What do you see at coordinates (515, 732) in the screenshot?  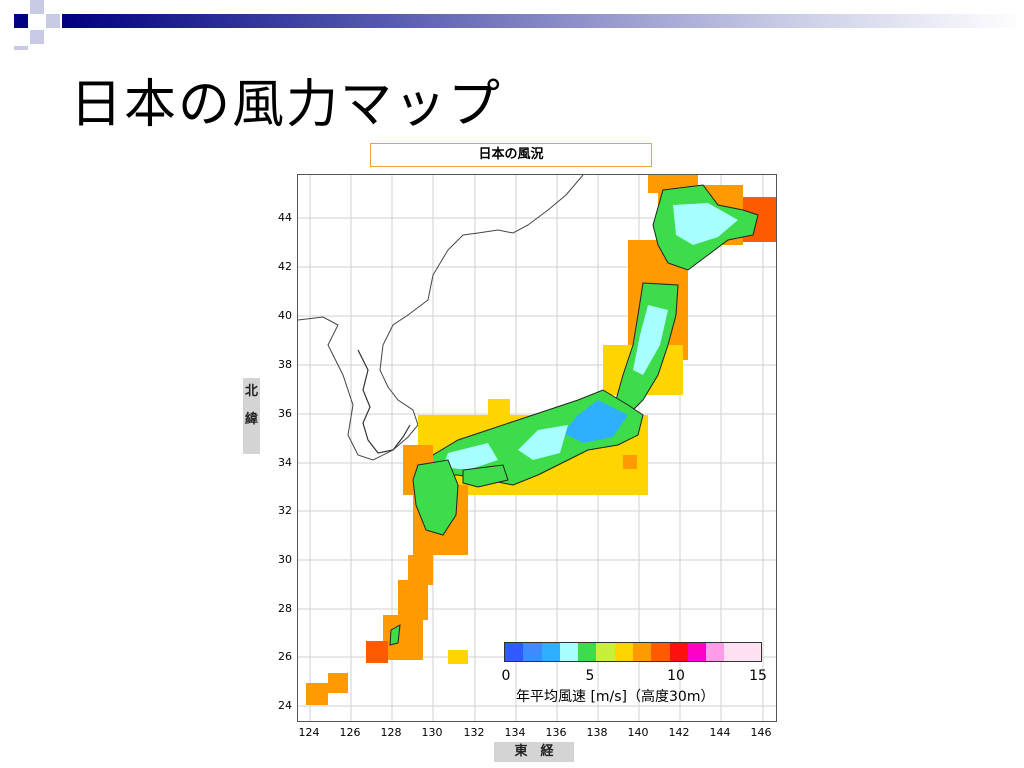 I see `lon-tick-label: 134` at bounding box center [515, 732].